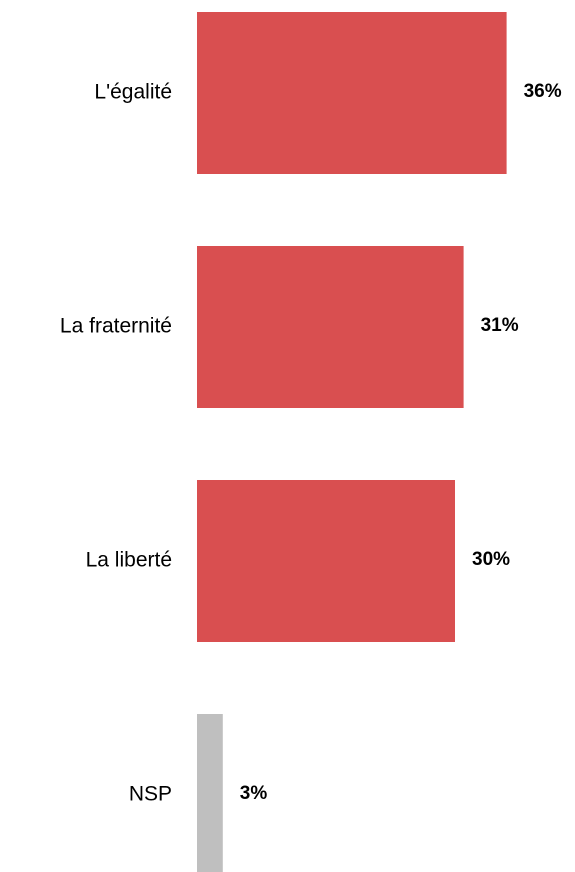  I want to click on value-label: 3%, so click(254, 793).